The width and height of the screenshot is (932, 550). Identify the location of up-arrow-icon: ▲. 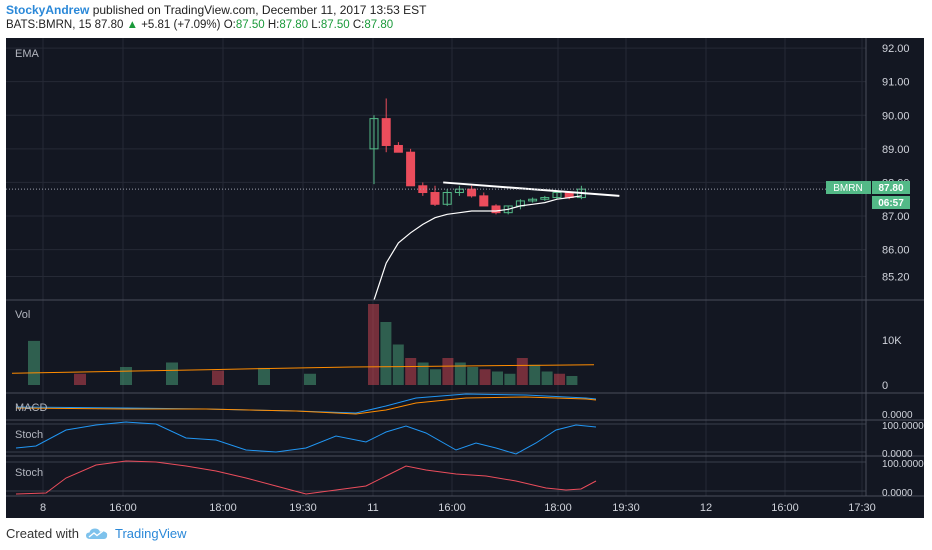
(132, 25).